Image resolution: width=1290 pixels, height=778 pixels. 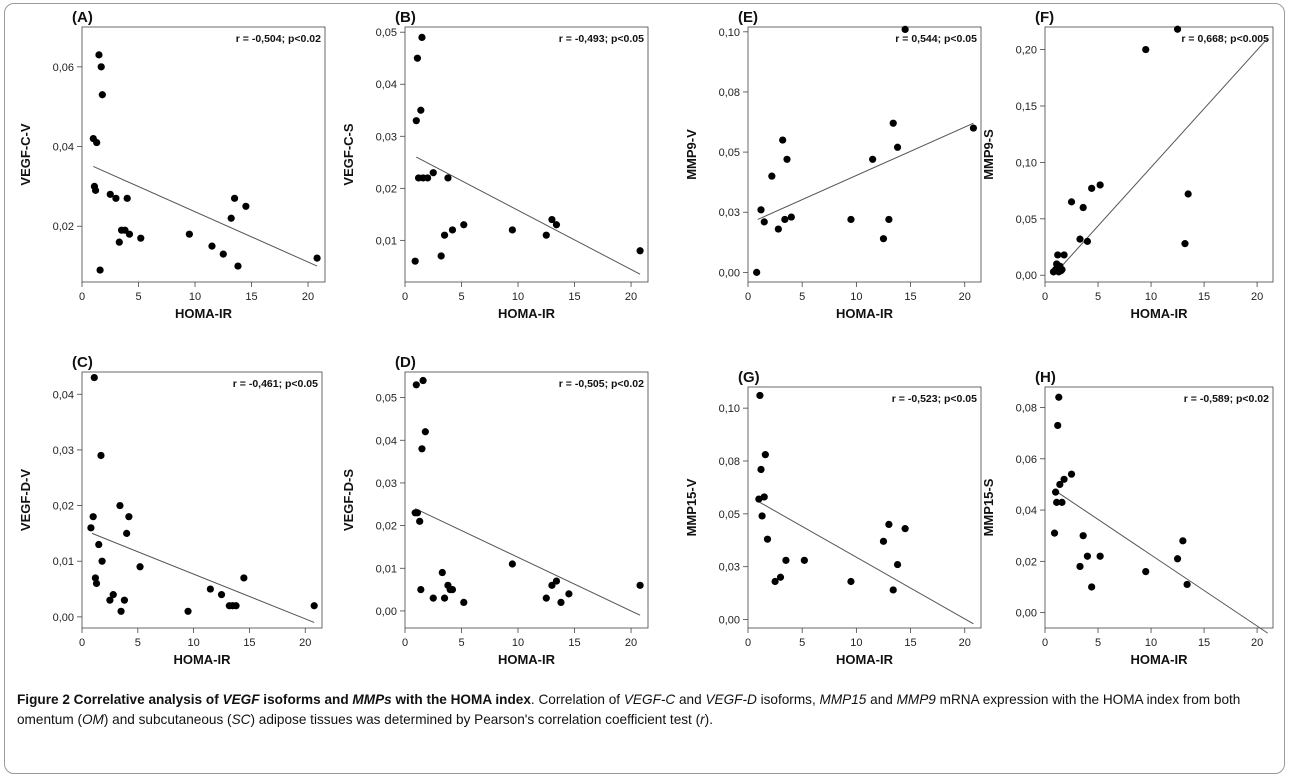 What do you see at coordinates (881, 699) in the screenshot?
I see `caption-body-run: and` at bounding box center [881, 699].